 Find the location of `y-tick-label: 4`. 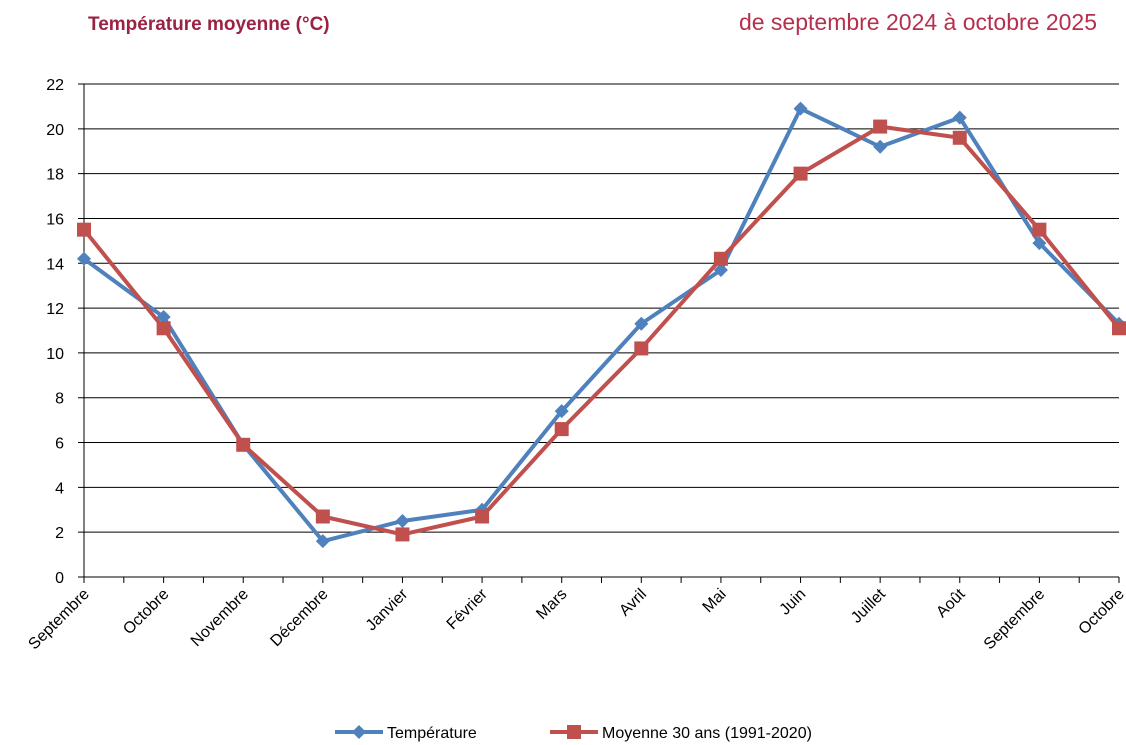

y-tick-label: 4 is located at coordinates (59, 488).